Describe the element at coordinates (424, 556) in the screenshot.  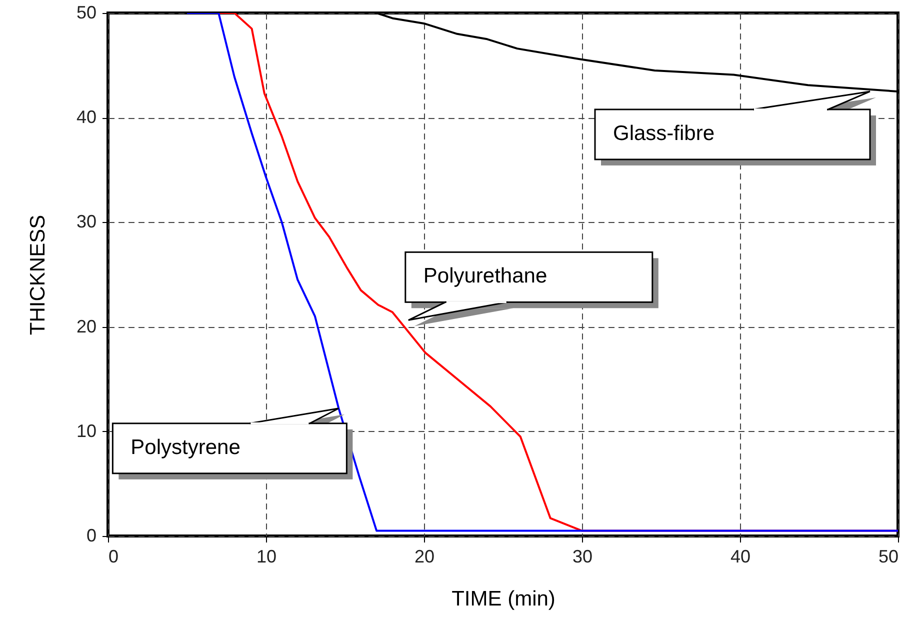
I see `x-tick-label: 20` at that location.